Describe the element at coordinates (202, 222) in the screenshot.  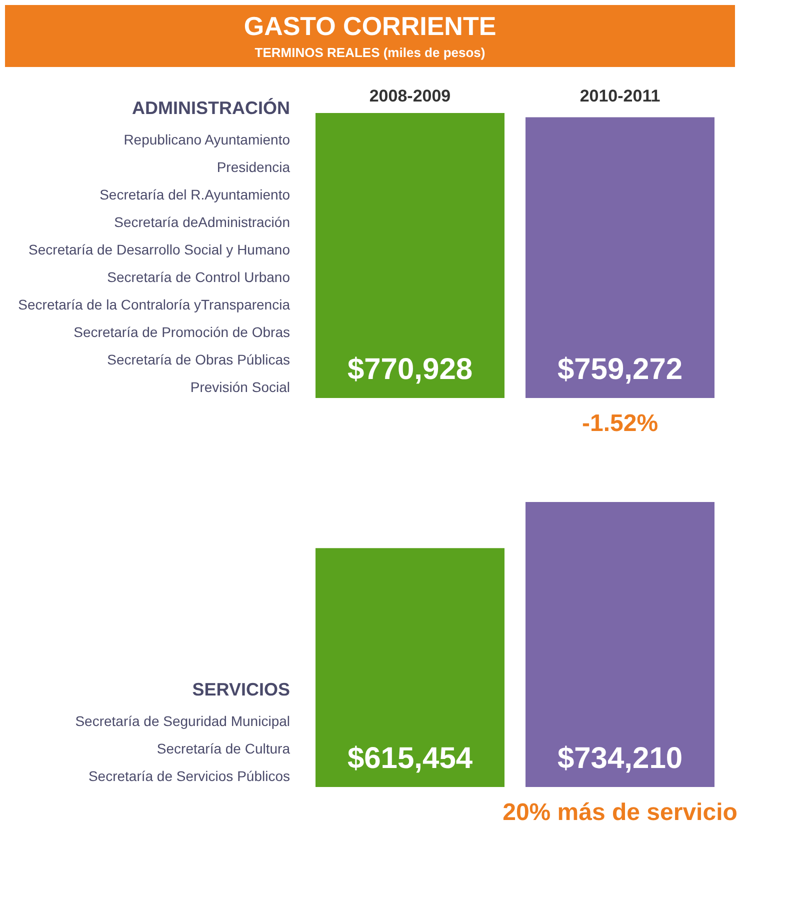
I see `text: Secretaría deAdministración` at that location.